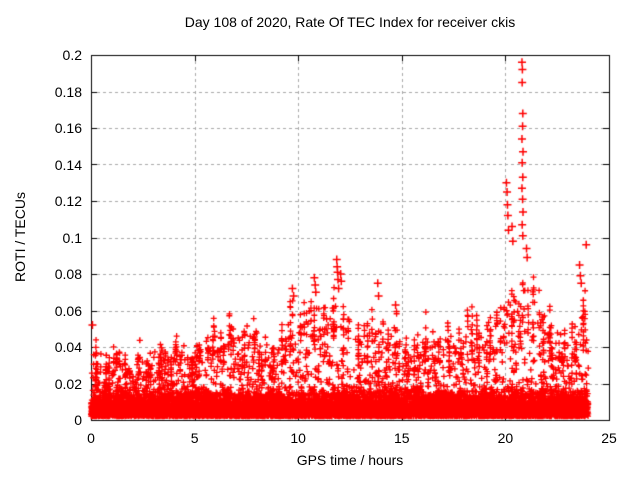 The width and height of the screenshot is (640, 480). Describe the element at coordinates (72, 237) in the screenshot. I see `y-tick-label: 0.1` at that location.